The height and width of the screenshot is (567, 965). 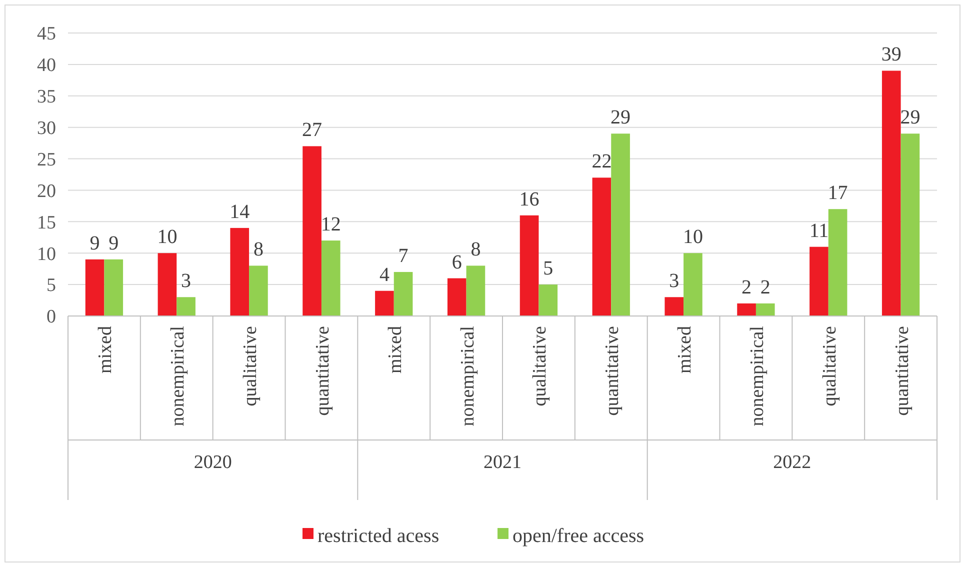 What do you see at coordinates (46, 191) in the screenshot?
I see `y-tick-label: 20` at bounding box center [46, 191].